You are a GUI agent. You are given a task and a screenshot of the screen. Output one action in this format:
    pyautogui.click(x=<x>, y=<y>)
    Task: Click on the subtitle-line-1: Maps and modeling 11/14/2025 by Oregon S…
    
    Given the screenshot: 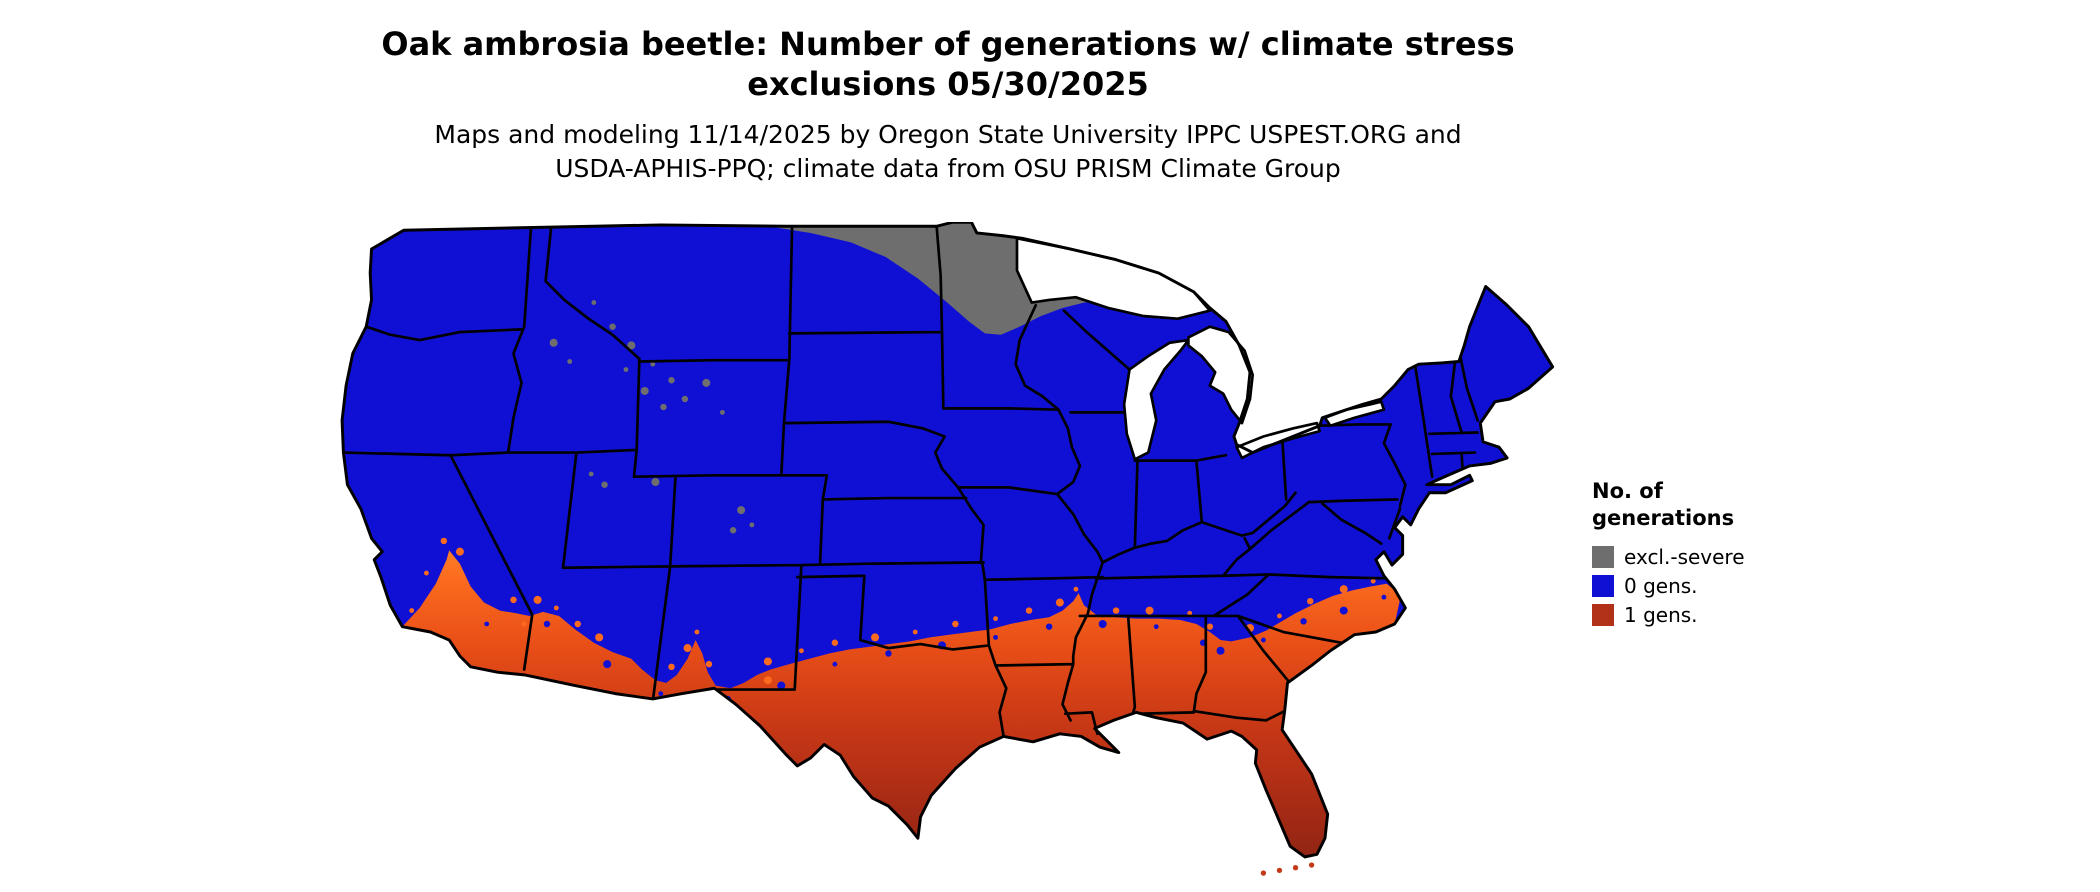 What is the action you would take?
    pyautogui.click(x=948, y=134)
    